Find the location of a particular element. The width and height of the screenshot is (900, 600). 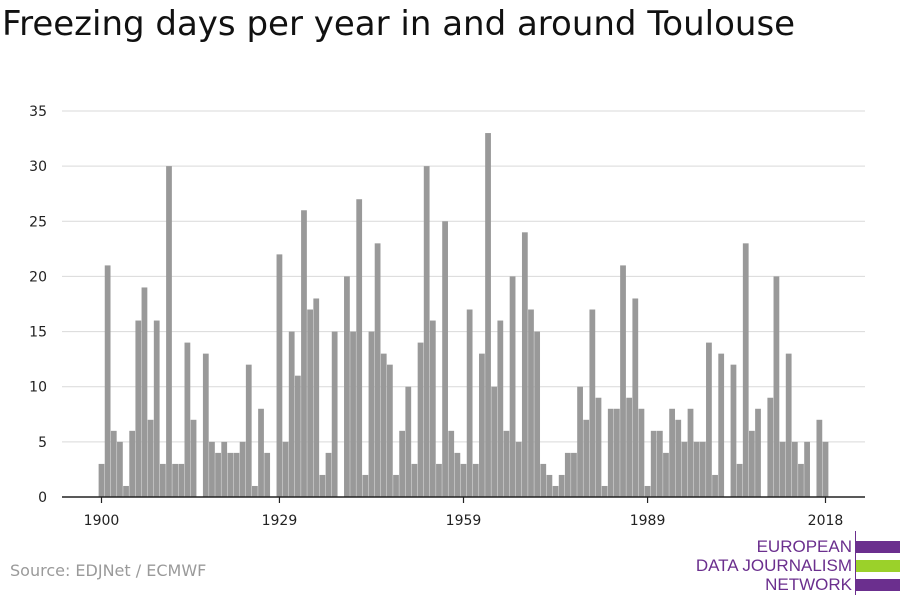

bar-1969 is located at coordinates (524, 365).